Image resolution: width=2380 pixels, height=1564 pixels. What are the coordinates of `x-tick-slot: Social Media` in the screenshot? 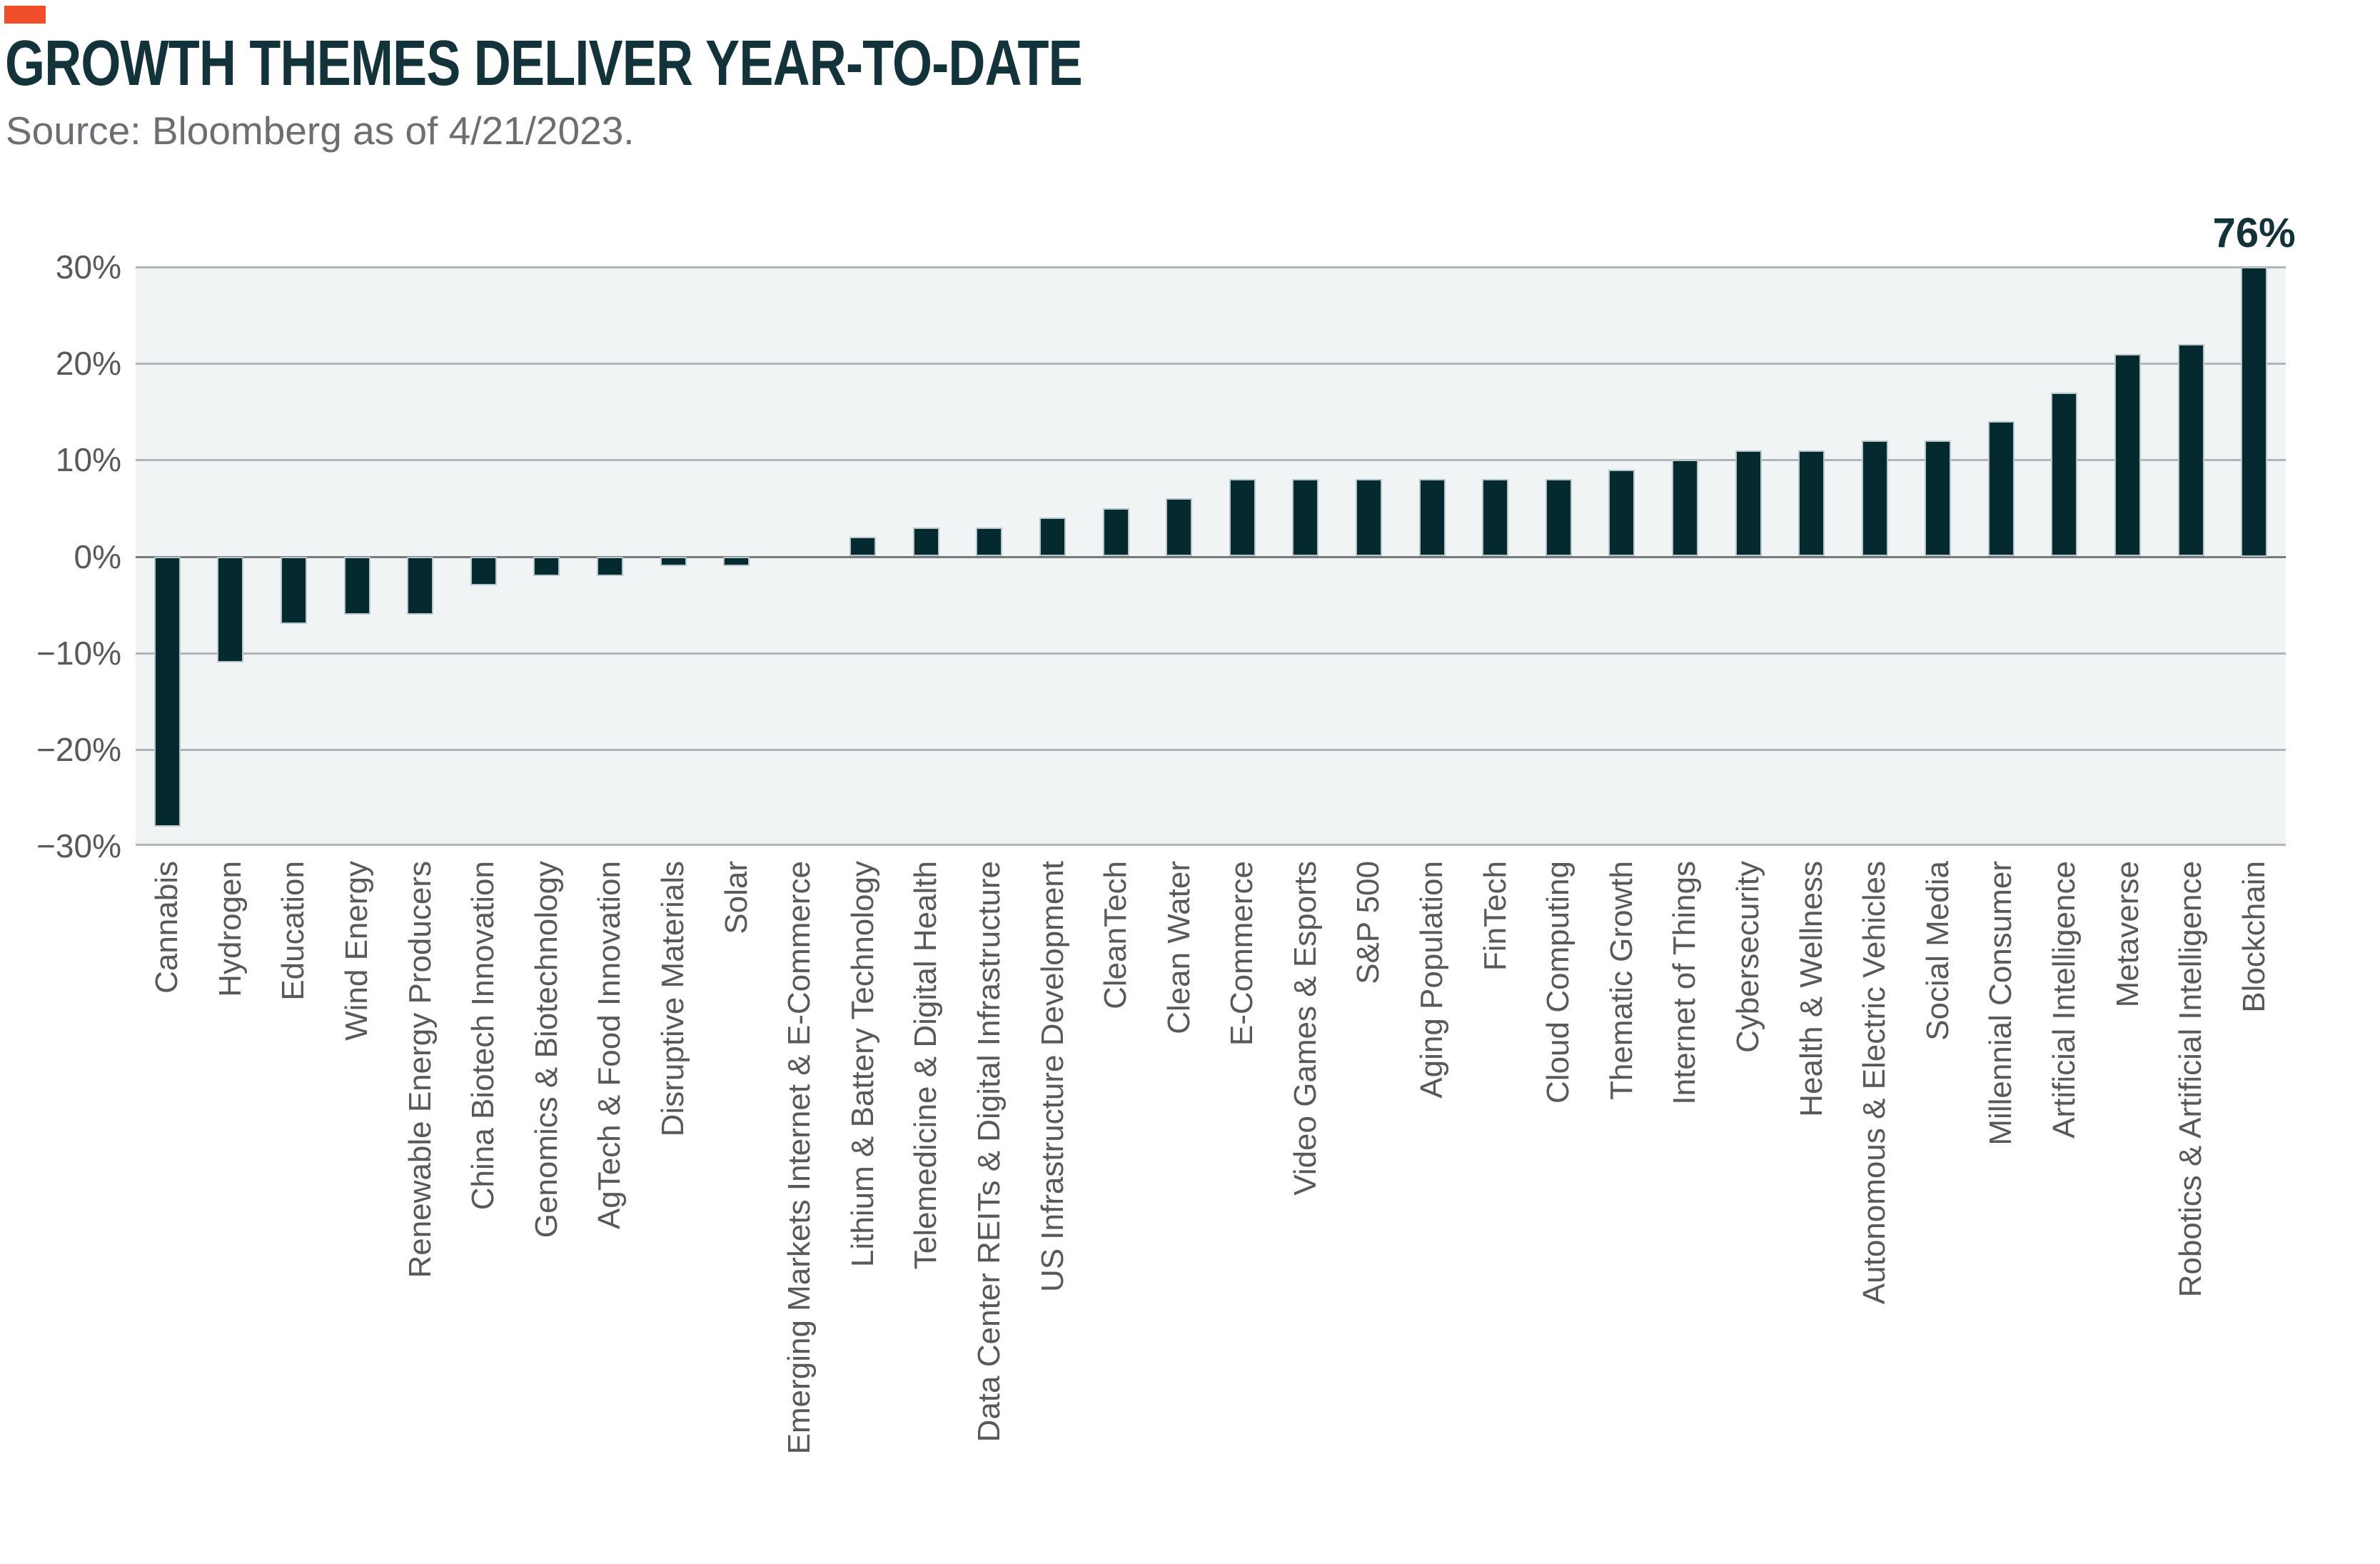 It's located at (1938, 1212).